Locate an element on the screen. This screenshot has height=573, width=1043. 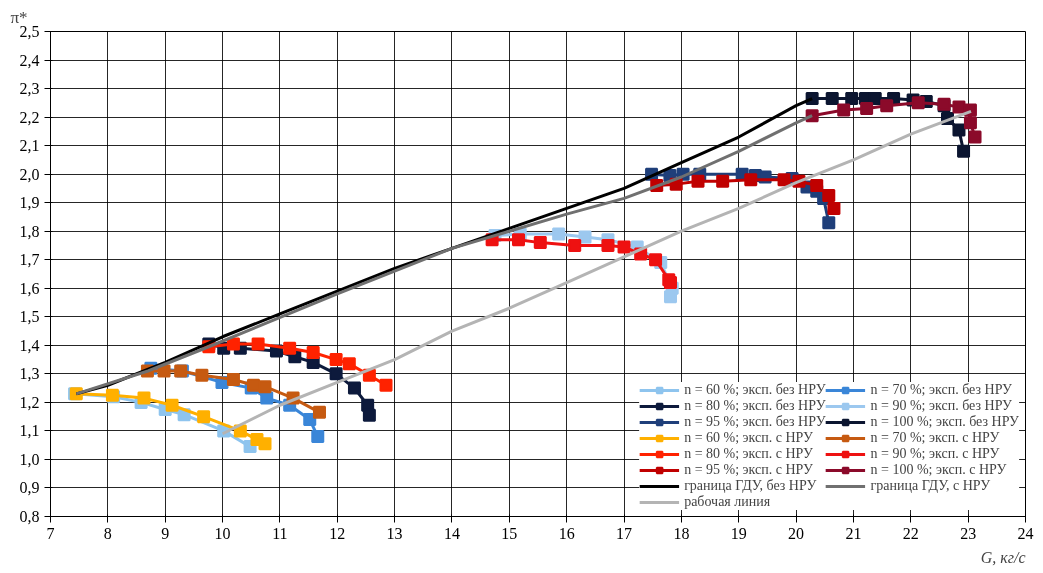
x-tick-label: 9 is located at coordinates (165, 533).